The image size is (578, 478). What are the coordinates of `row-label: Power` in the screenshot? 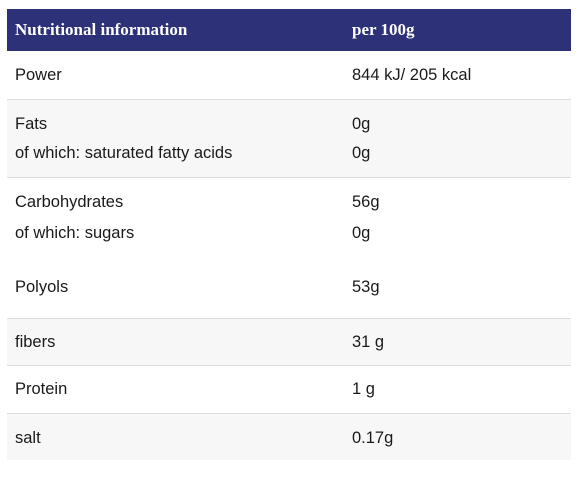 It's located at (38, 75).